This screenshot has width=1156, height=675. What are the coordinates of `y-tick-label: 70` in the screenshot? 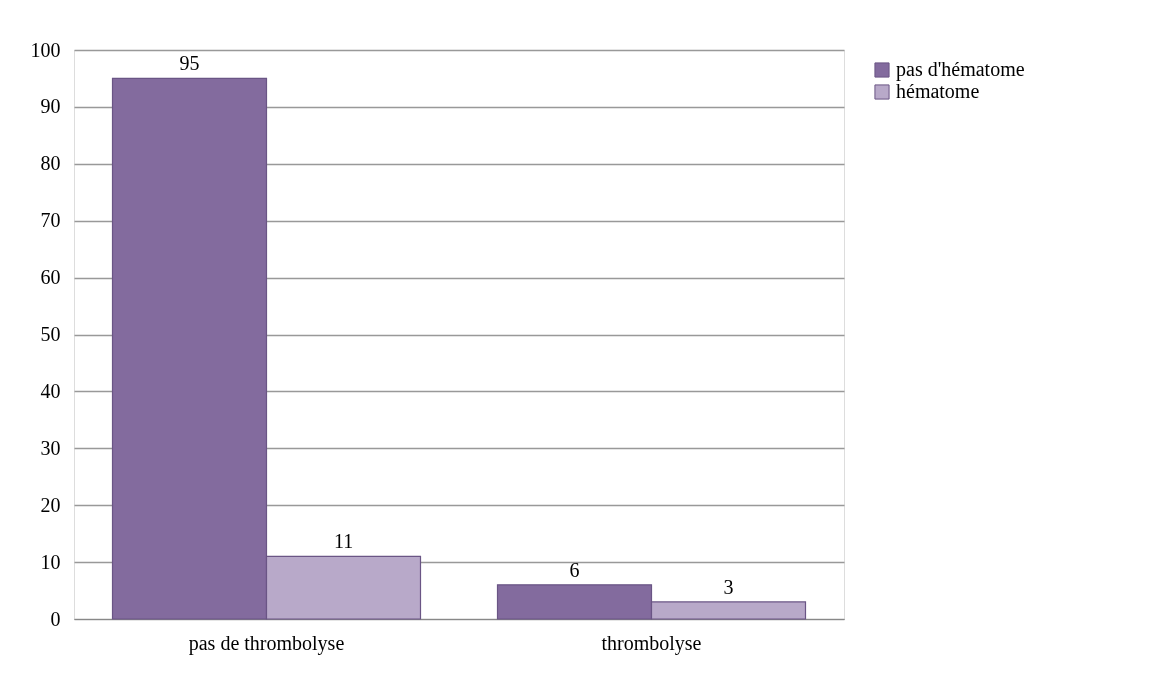 It's located at (50, 220).